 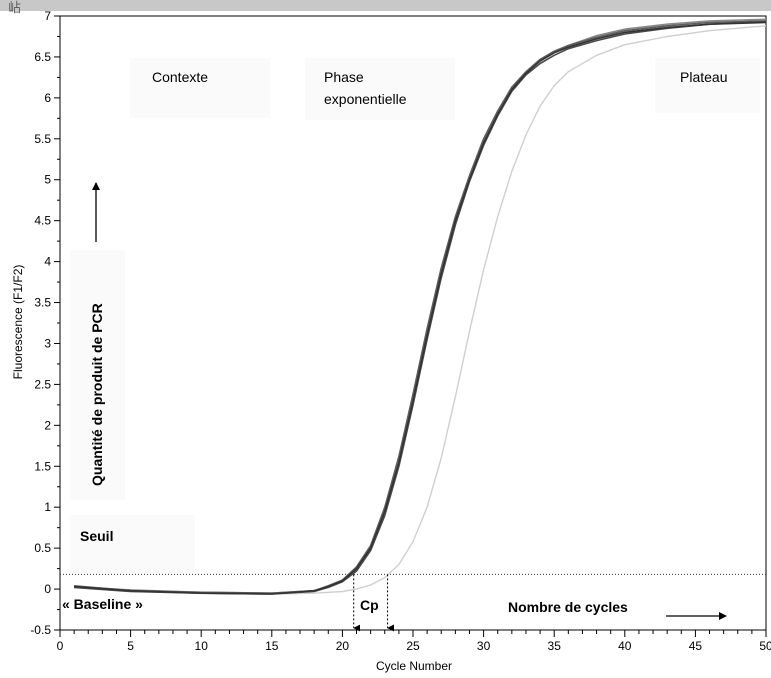 What do you see at coordinates (42, 466) in the screenshot?
I see `y-tick-label: 1.5` at bounding box center [42, 466].